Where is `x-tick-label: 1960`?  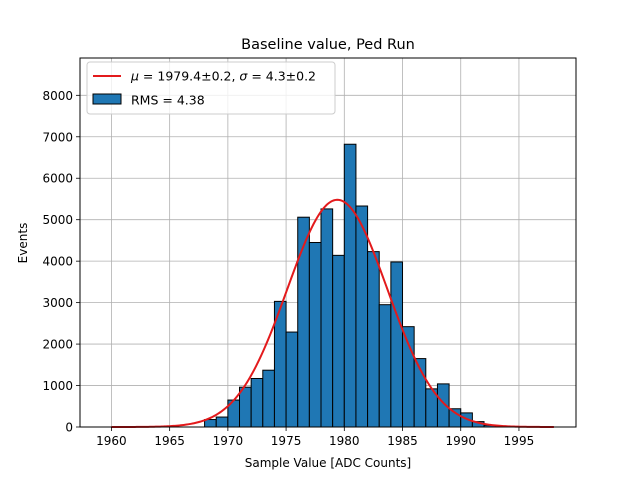
x-tick-label: 1960 is located at coordinates (111, 441).